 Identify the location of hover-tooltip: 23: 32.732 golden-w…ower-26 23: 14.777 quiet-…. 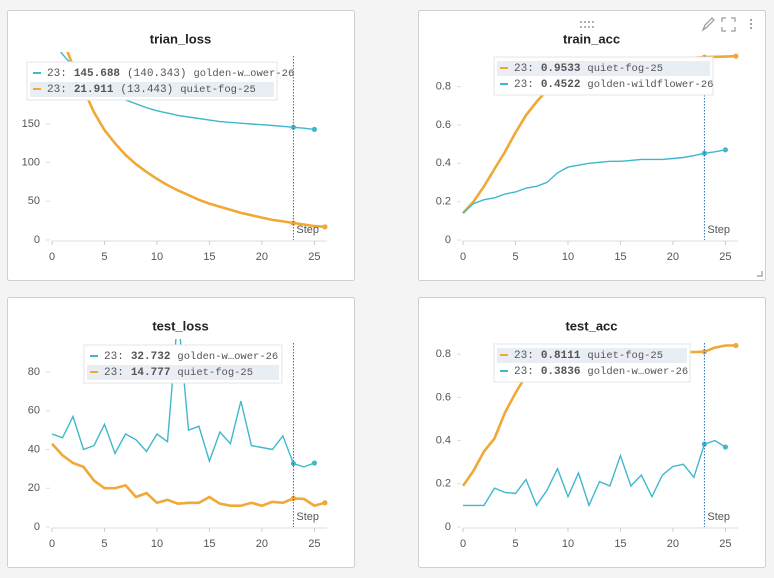
(183, 364).